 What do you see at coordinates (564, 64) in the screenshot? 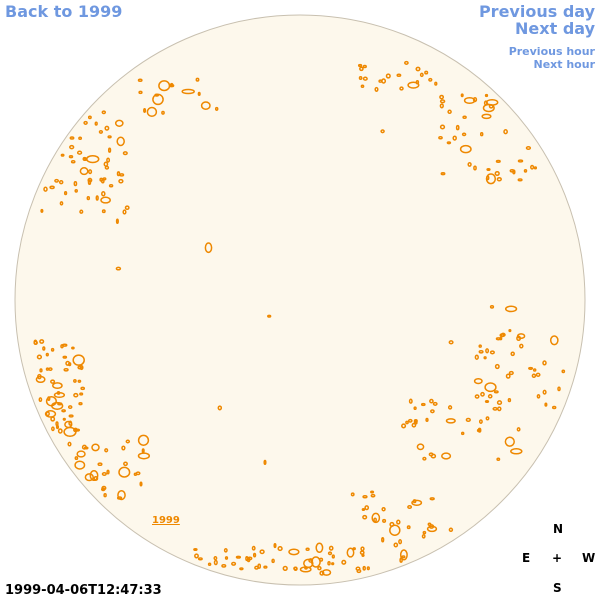
I see `next-hour-link: Next hour` at bounding box center [564, 64].